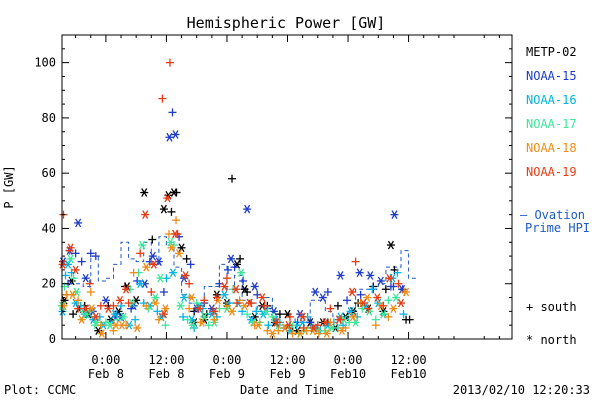  Describe the element at coordinates (105, 360) in the screenshot. I see `x-tick-label-time: 0:00` at that location.